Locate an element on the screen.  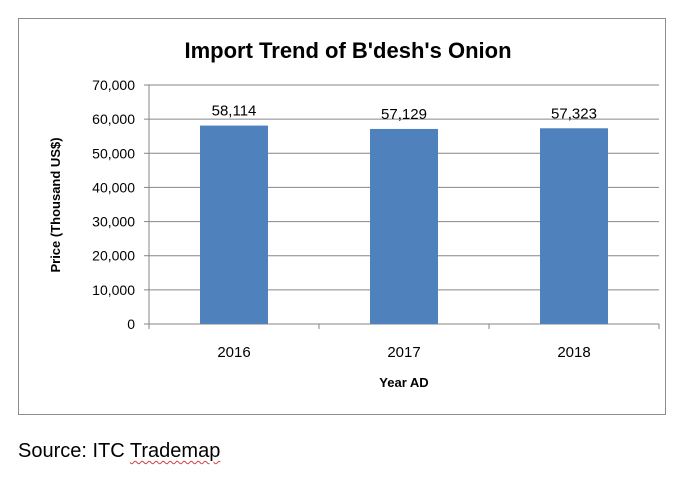
source-name: Trademap is located at coordinates (175, 451).